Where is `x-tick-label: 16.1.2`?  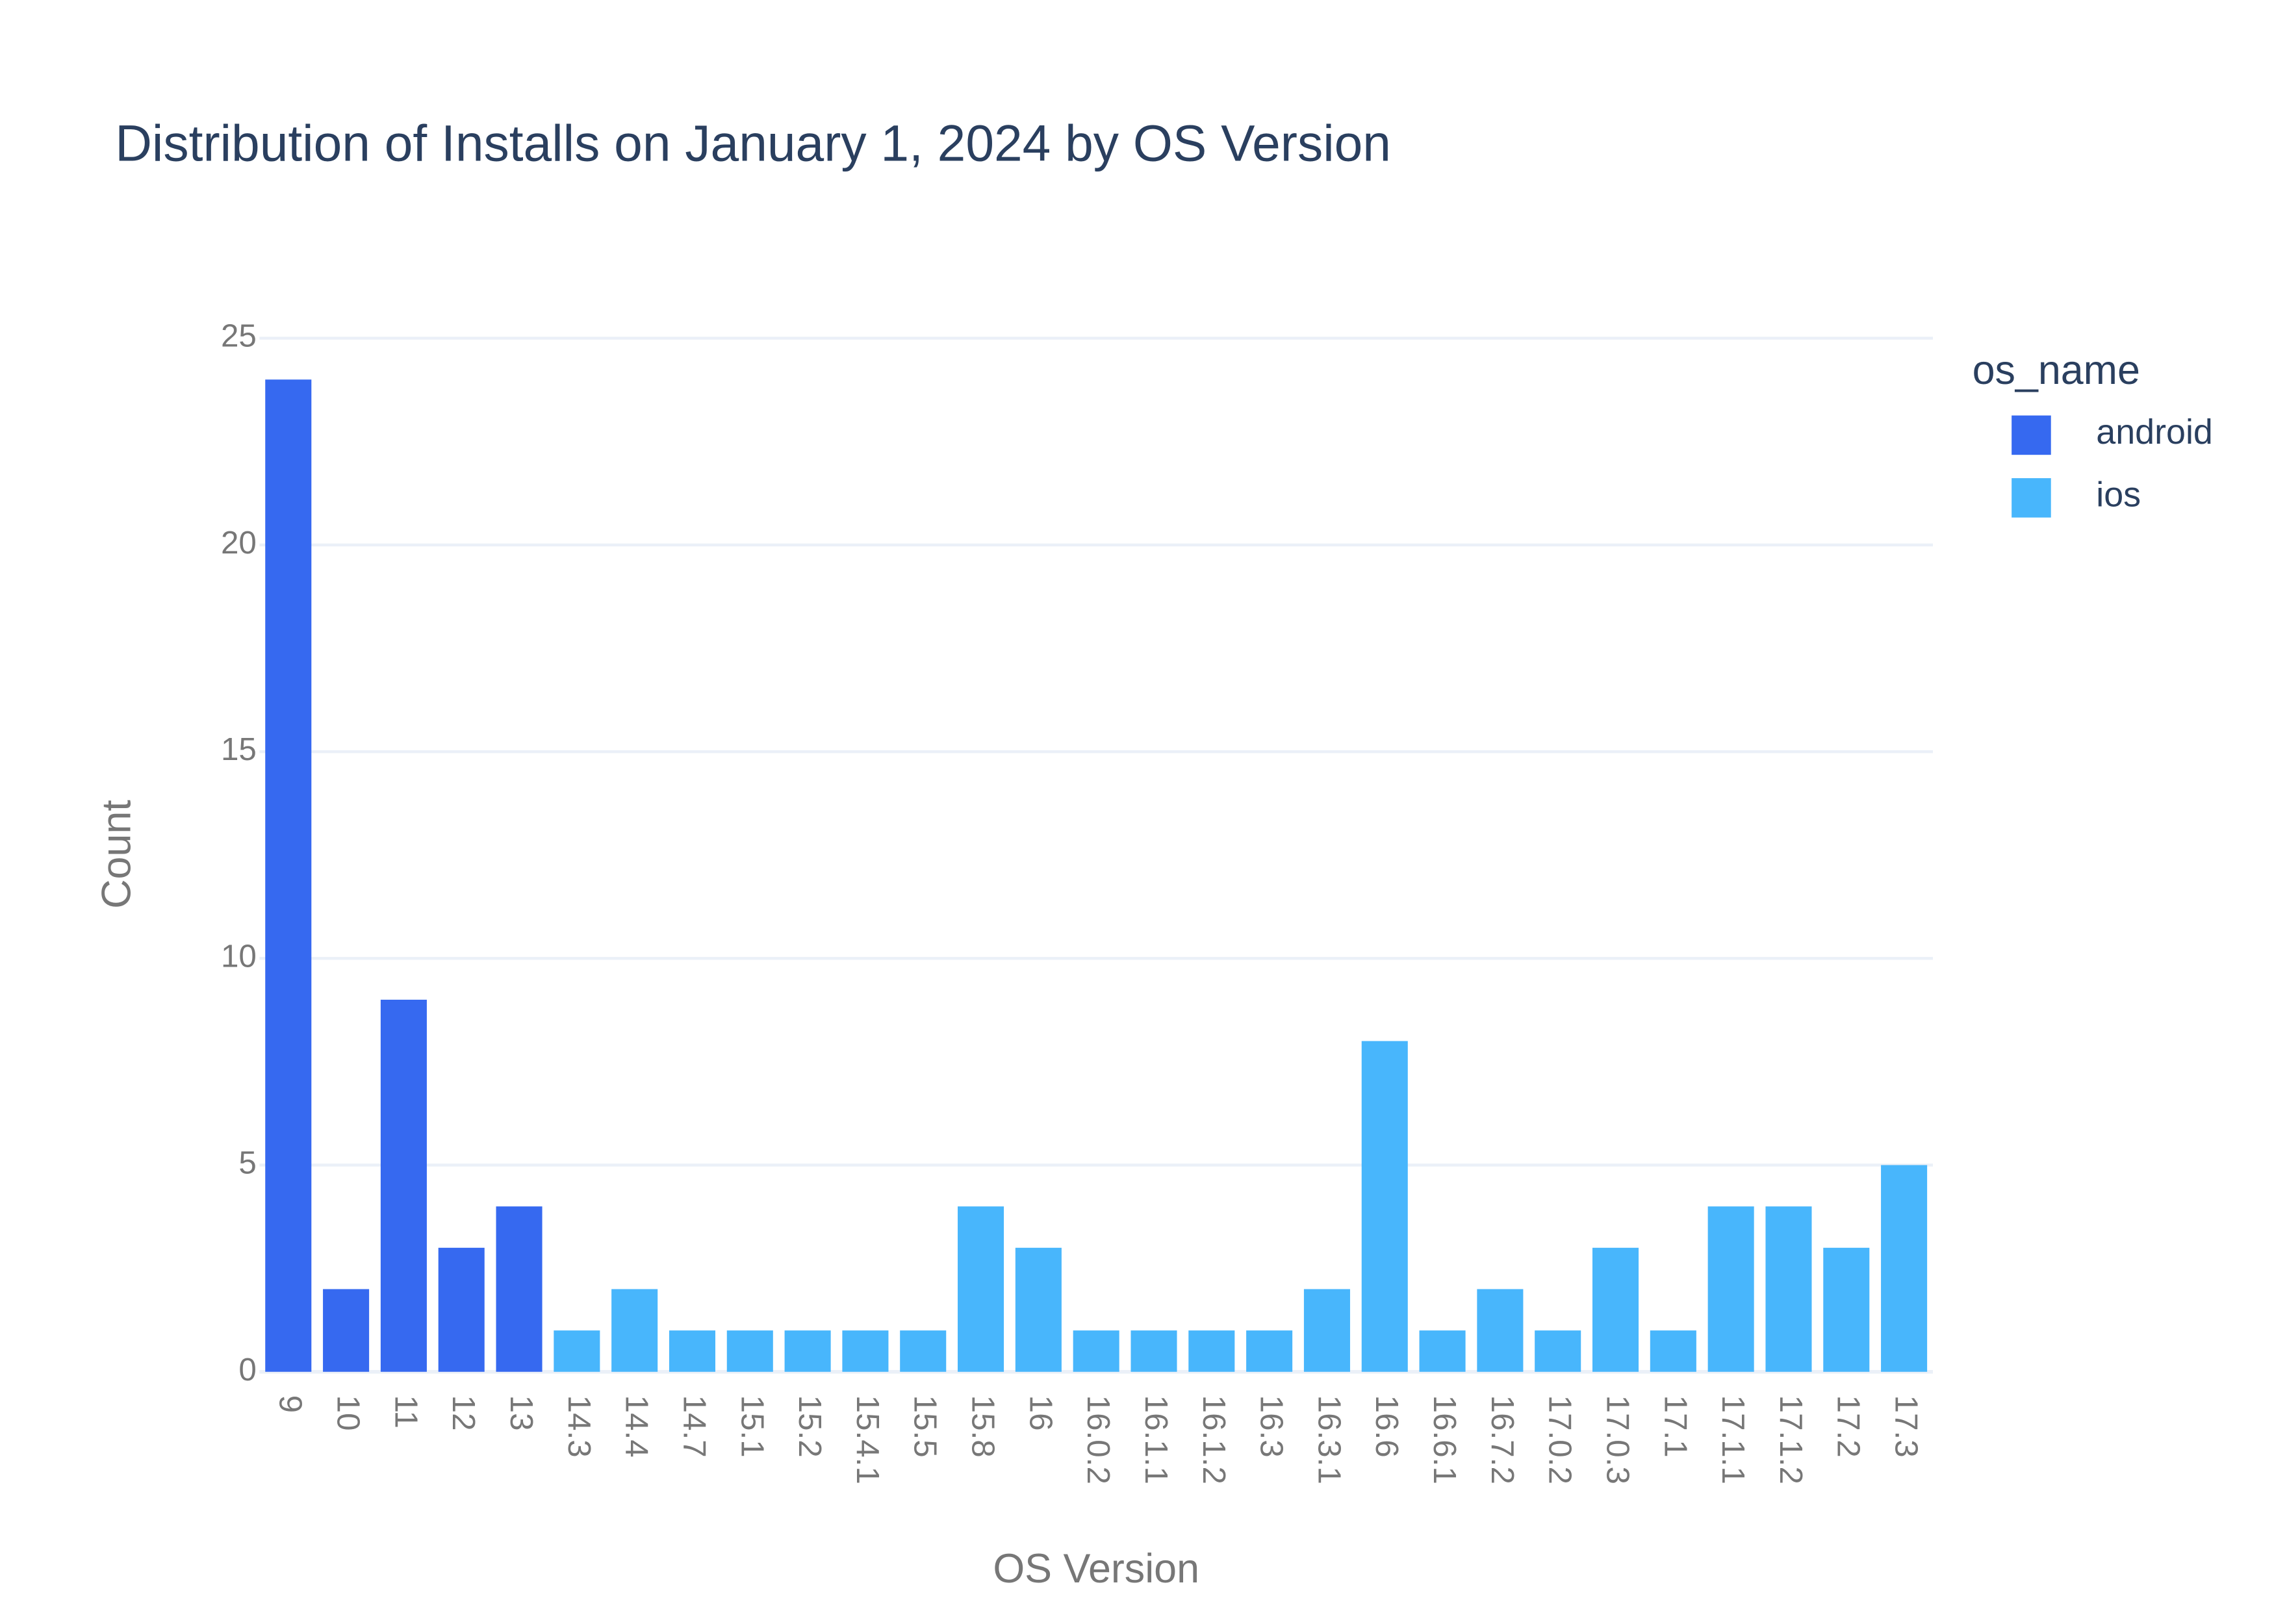 x-tick-label: 16.1.2 is located at coordinates (1214, 1439).